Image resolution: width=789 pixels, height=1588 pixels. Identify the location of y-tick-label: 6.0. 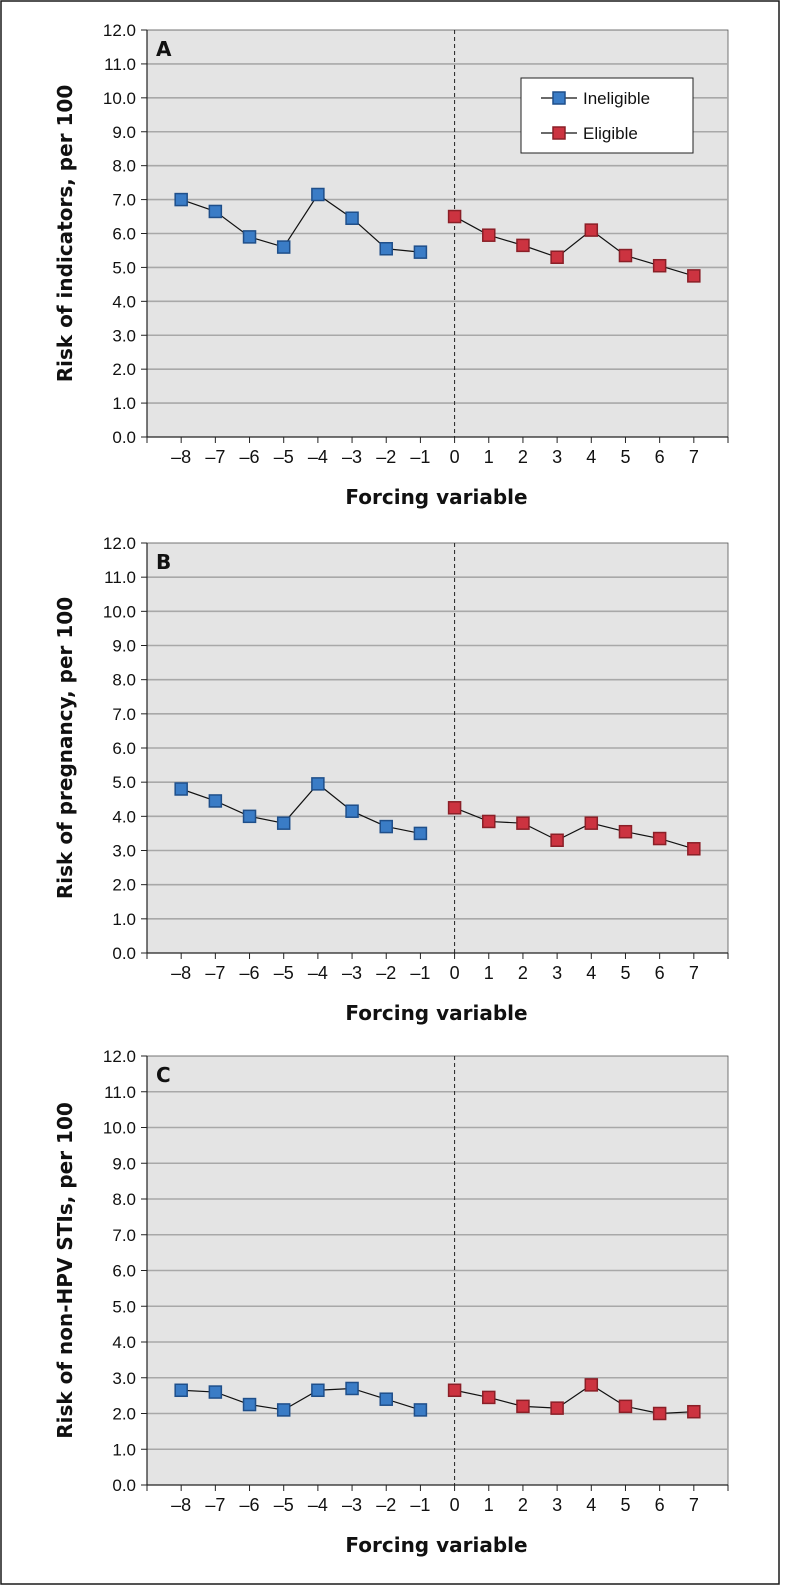
(124, 748).